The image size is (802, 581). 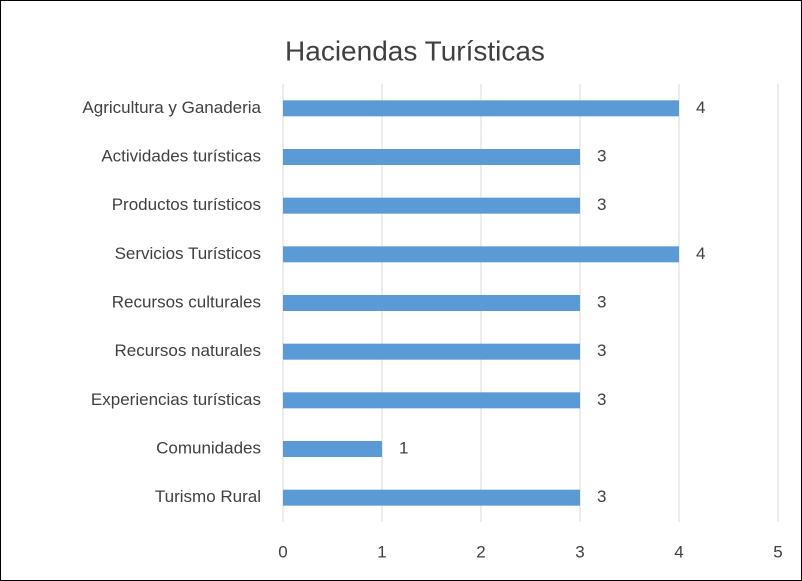 What do you see at coordinates (188, 253) in the screenshot?
I see `y-tick-label: Servicios Turísticos` at bounding box center [188, 253].